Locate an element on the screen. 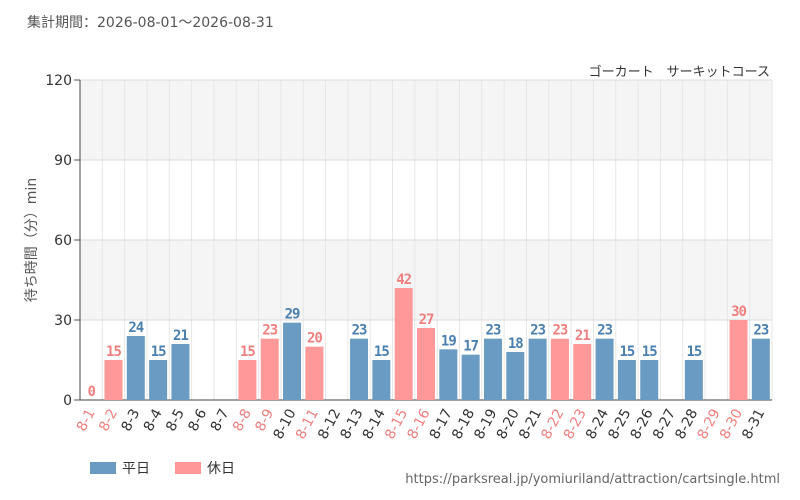 Image resolution: width=800 pixels, height=500 pixels. legend-weekday-label: 平日 is located at coordinates (136, 469).